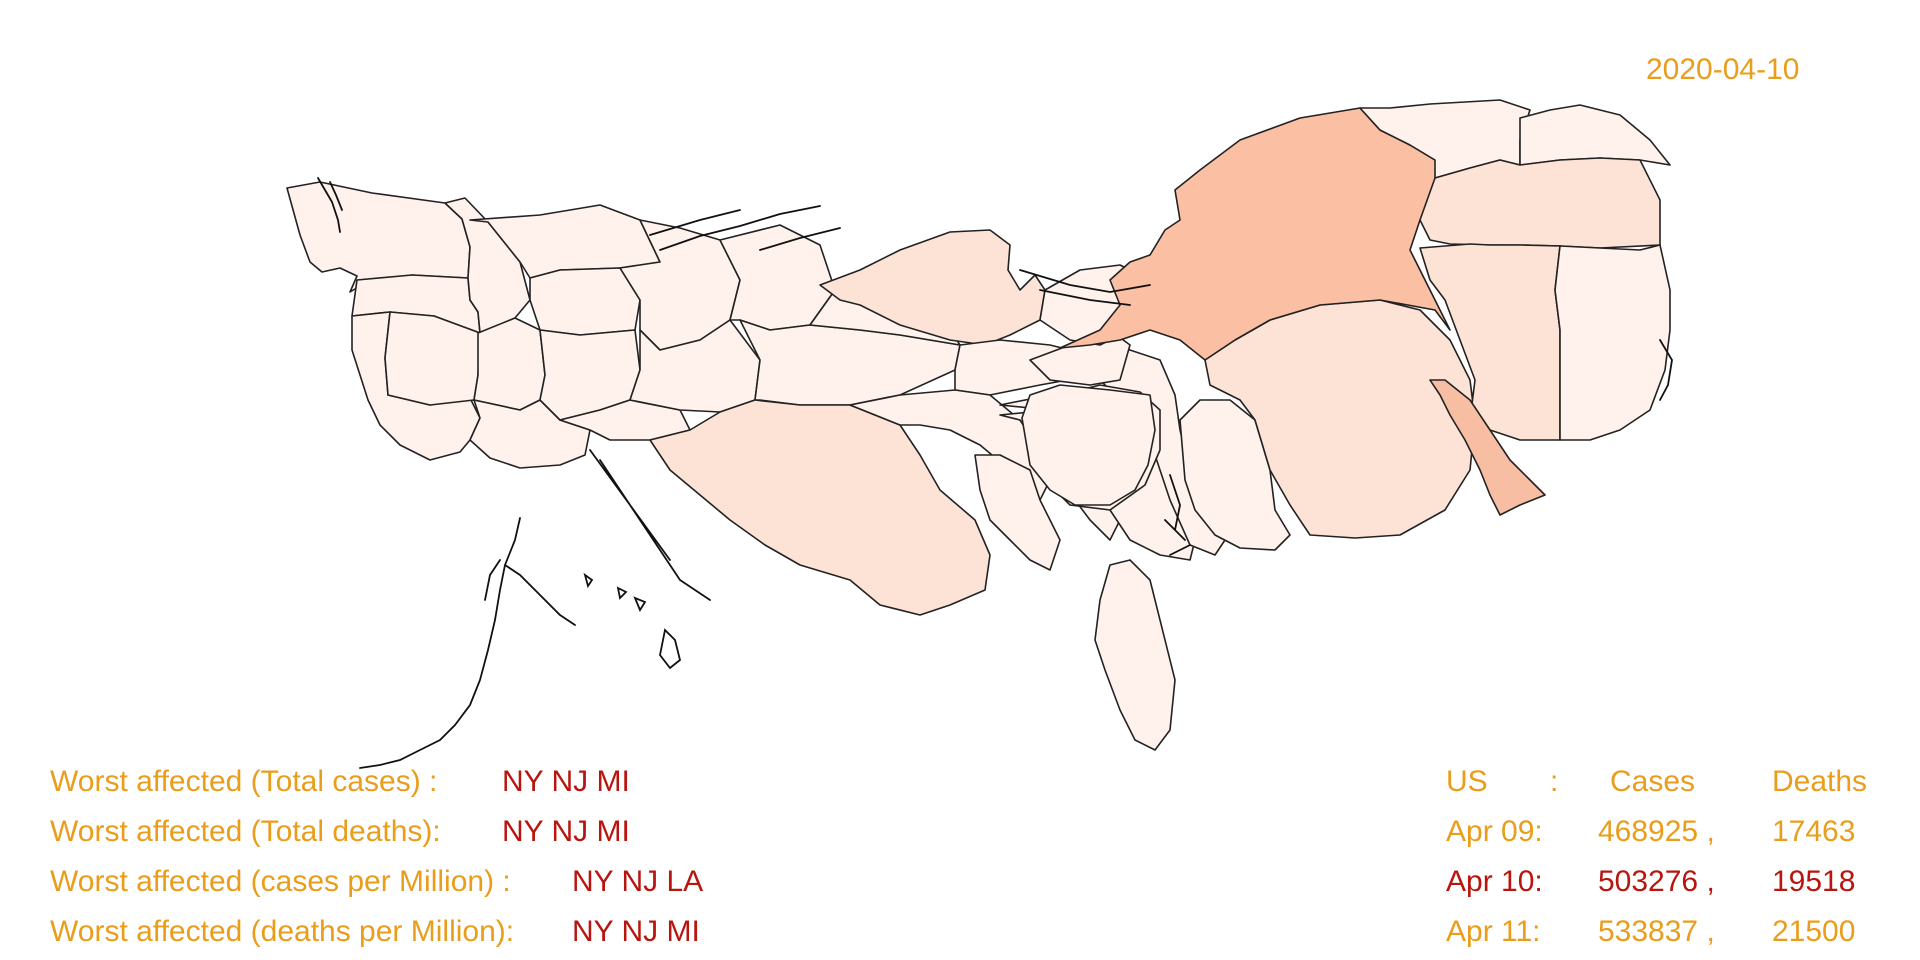  Describe the element at coordinates (1235, 475) in the screenshot. I see `state-pa` at that location.